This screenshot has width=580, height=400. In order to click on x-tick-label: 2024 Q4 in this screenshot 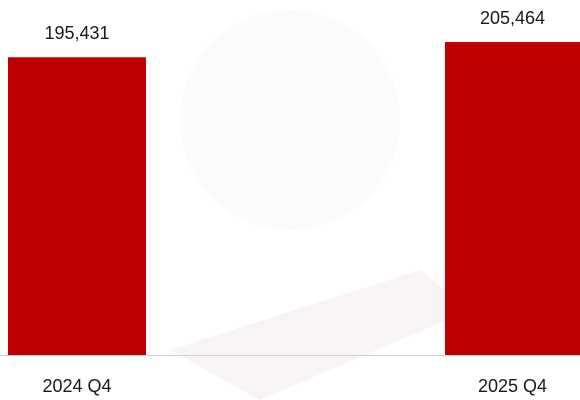, I will do `click(76, 386)`.